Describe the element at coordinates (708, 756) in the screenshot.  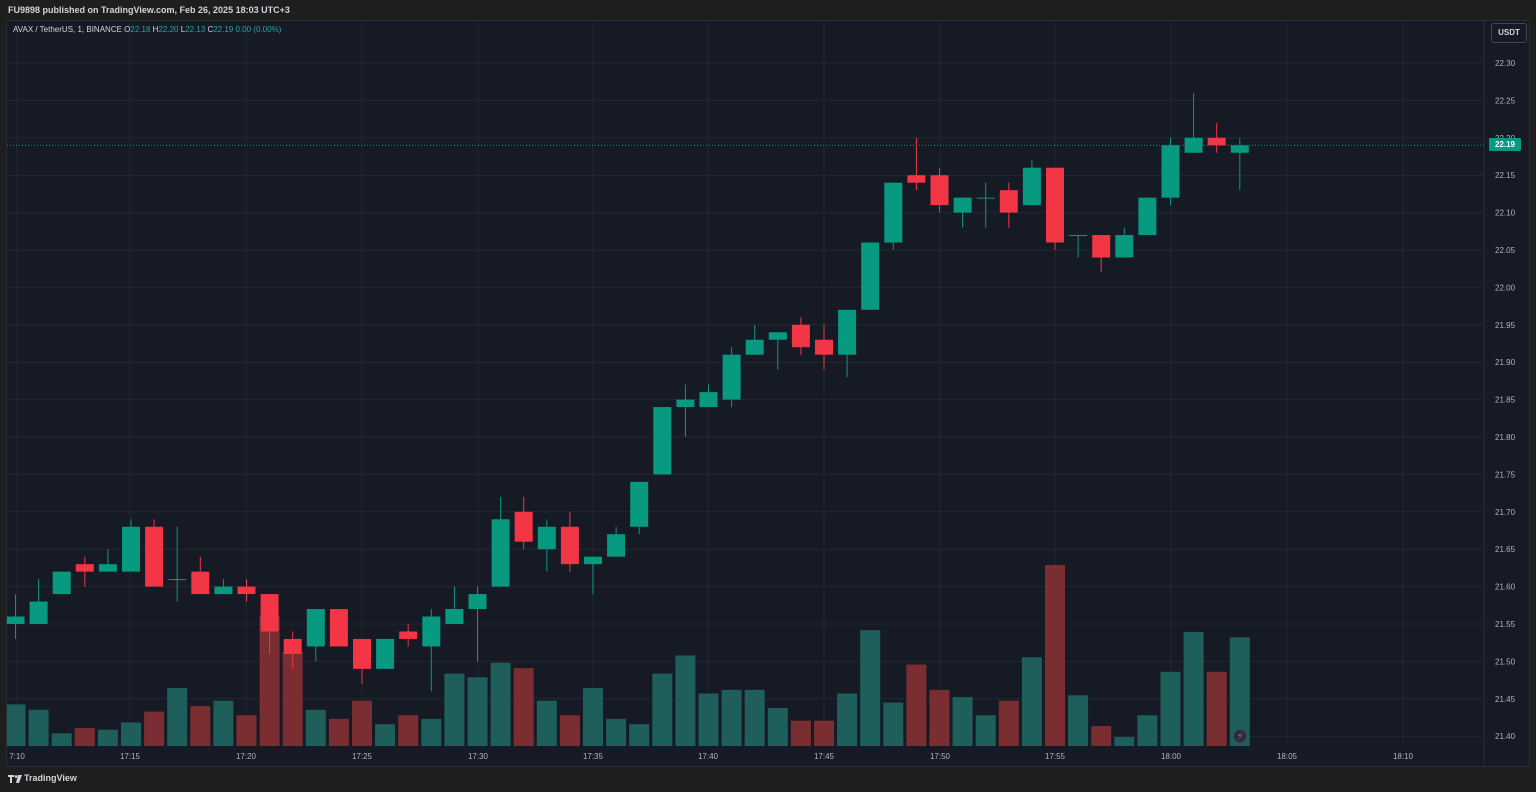
I see `x-tick-label: 17:40` at that location.